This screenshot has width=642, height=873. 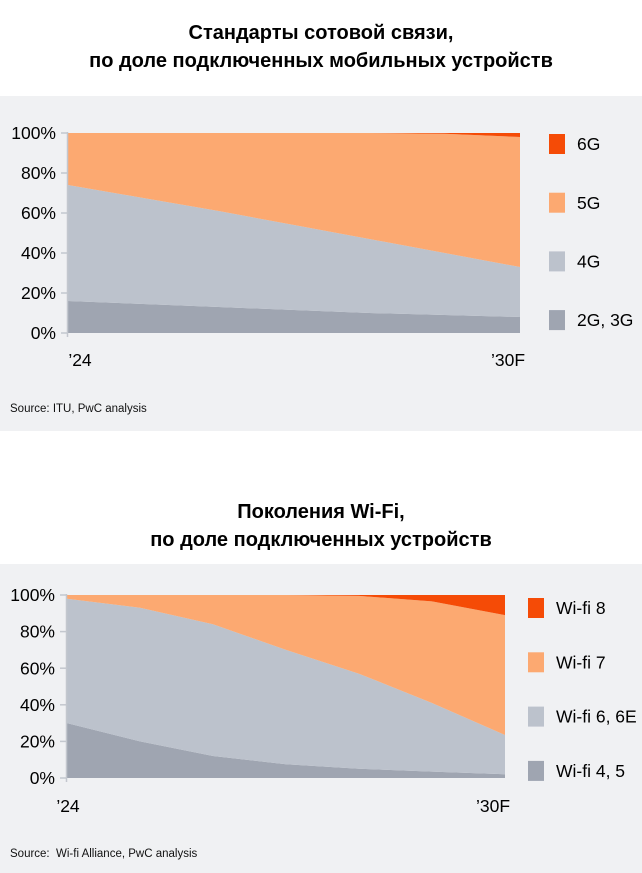 I want to click on legend-swatch-5g, so click(x=557, y=202).